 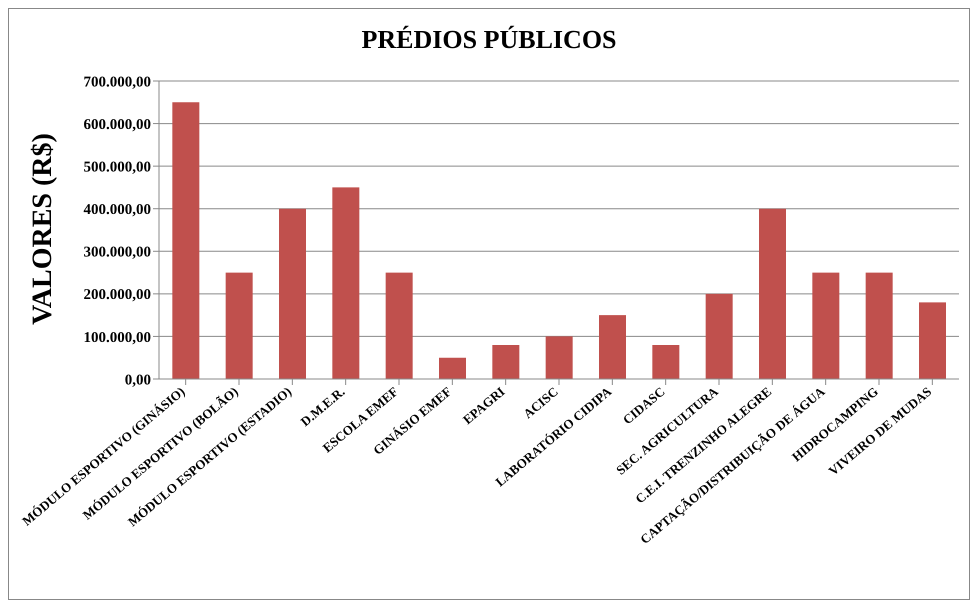 What do you see at coordinates (117, 338) in the screenshot?
I see `y-tick-label: 100.000,00` at bounding box center [117, 338].